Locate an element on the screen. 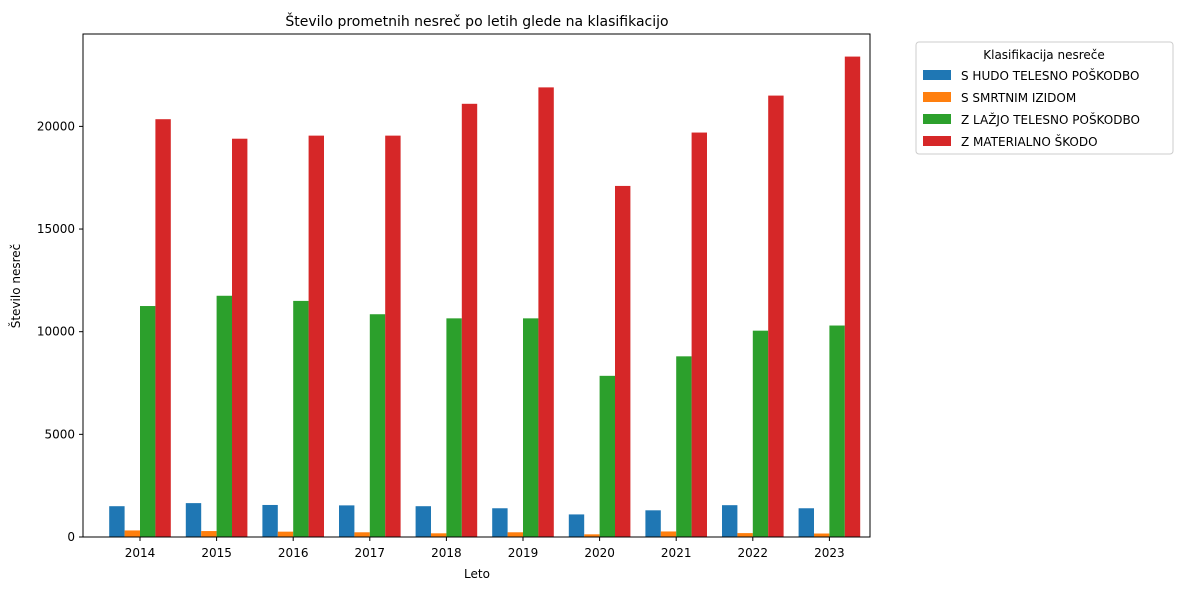  y-axis-label: Število nesreč is located at coordinates (15, 286).